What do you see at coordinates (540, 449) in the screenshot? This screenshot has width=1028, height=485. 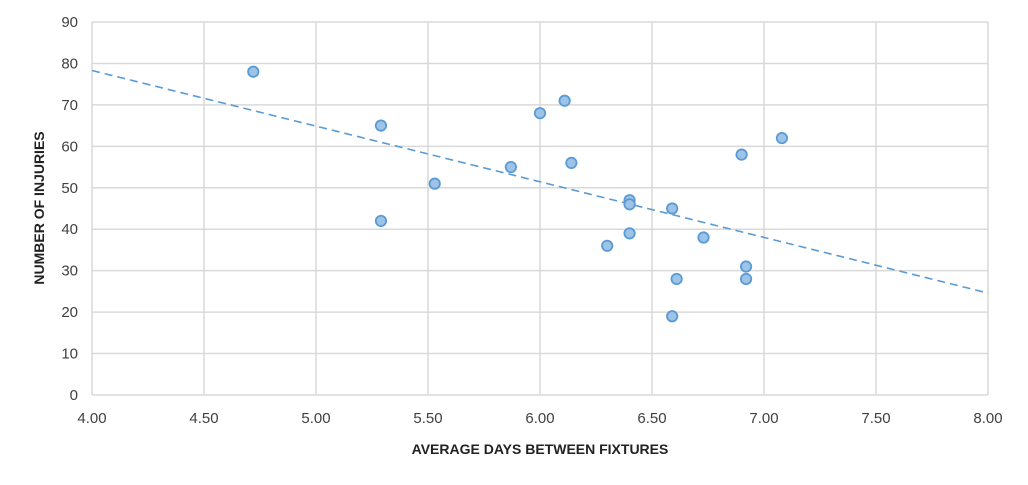 I see `x-axis-title: AVERAGE DAYS BETWEEN FIXTURES` at bounding box center [540, 449].